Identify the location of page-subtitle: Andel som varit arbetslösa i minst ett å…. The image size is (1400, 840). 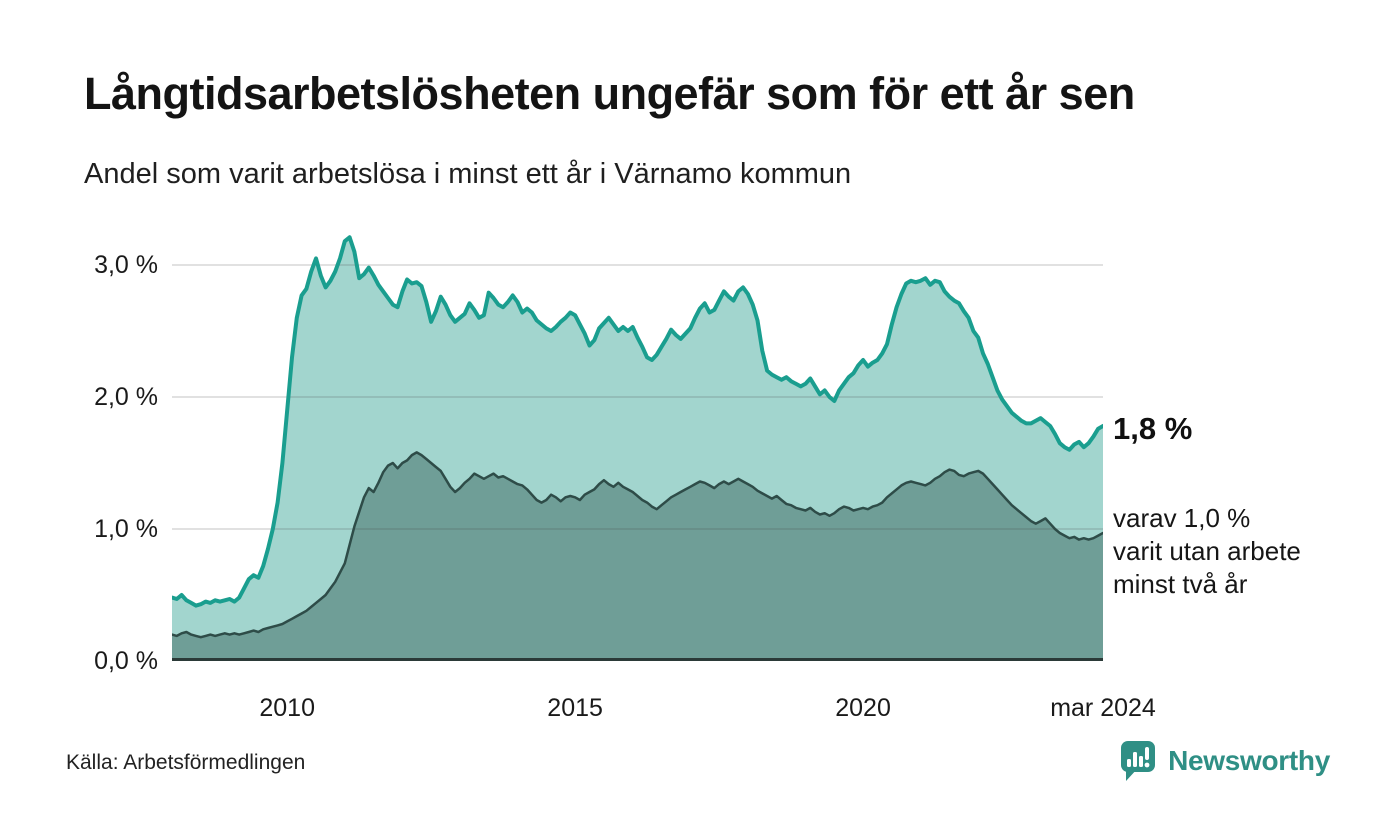
(468, 174).